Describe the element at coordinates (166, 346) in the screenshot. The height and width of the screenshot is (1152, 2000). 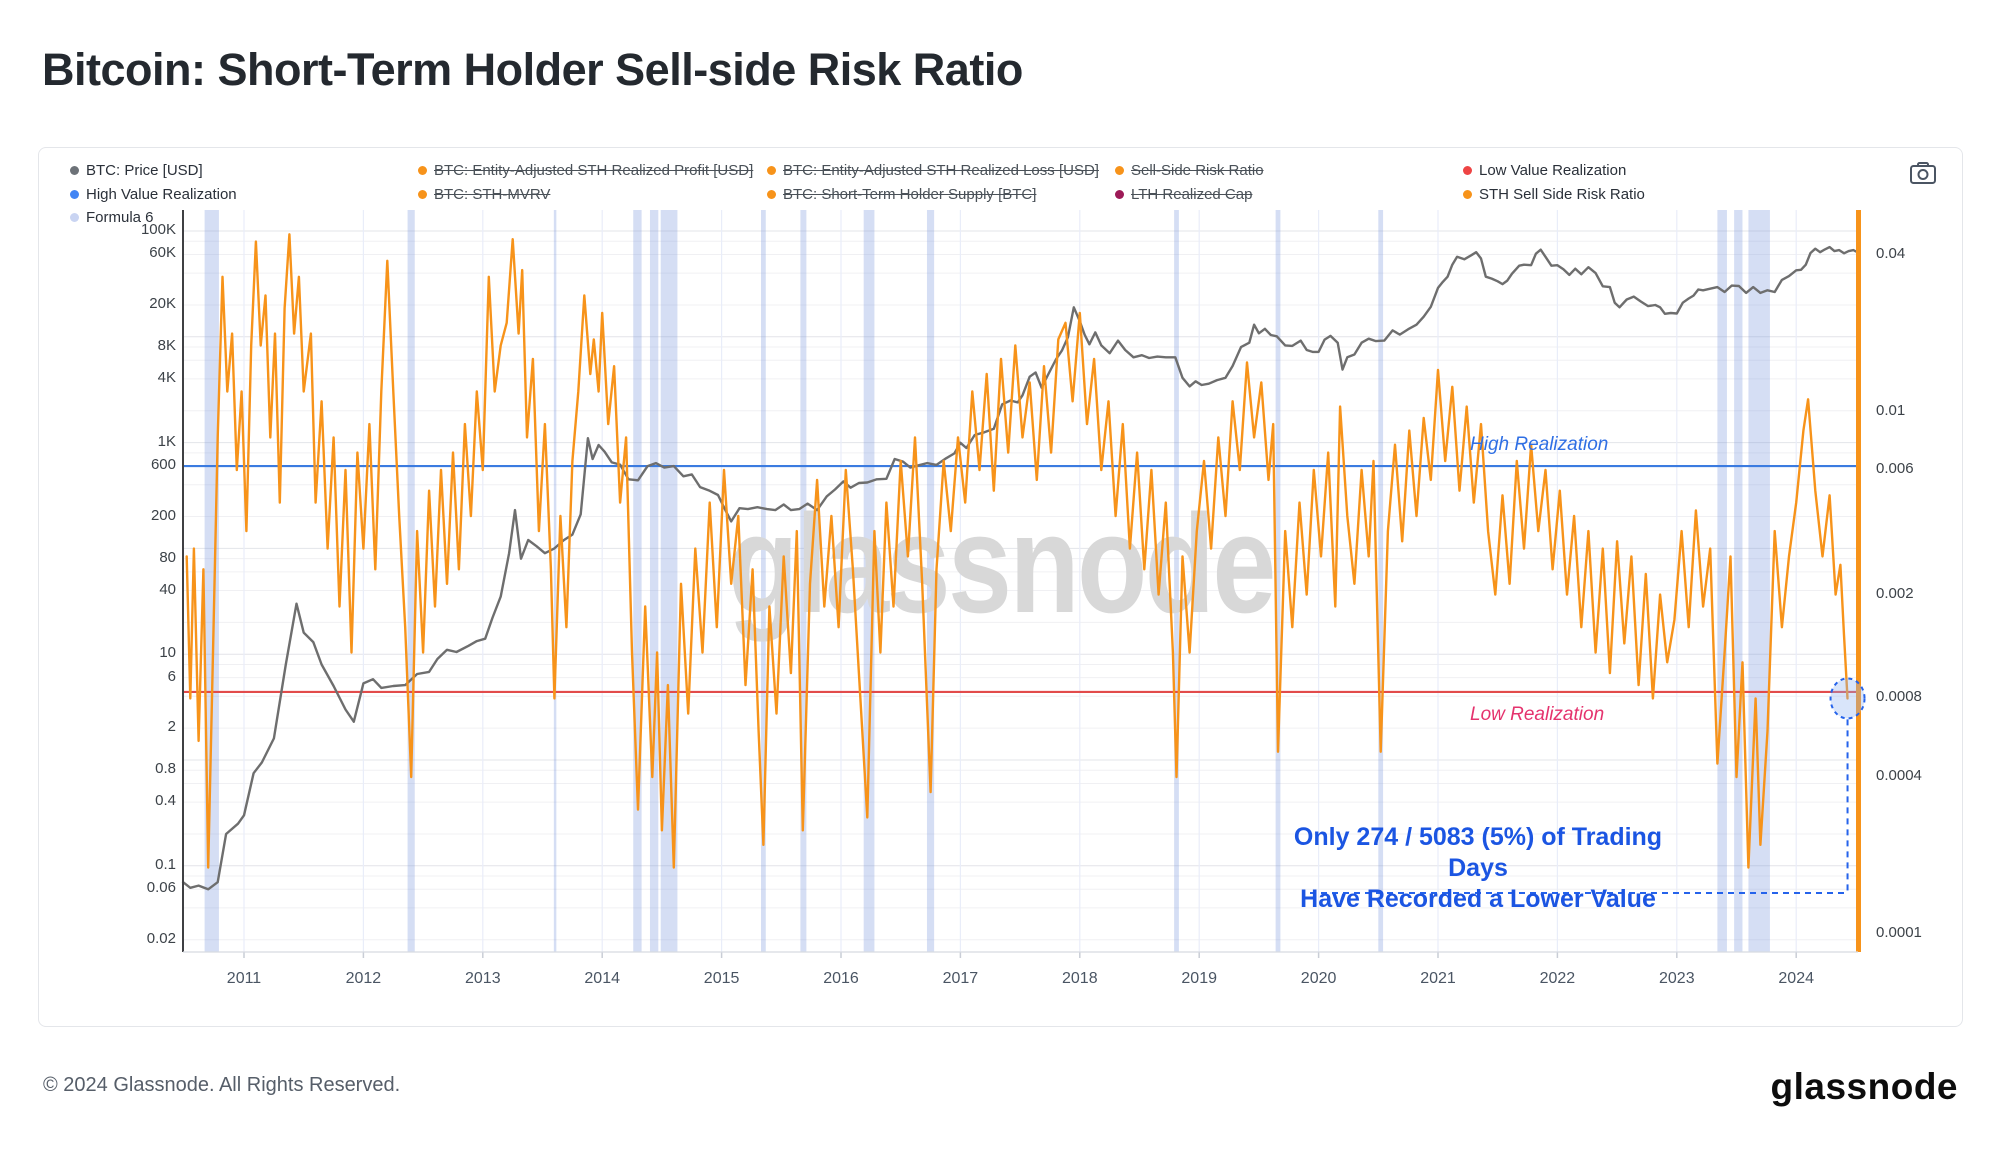
I see `left-axis-tick: 8K` at that location.